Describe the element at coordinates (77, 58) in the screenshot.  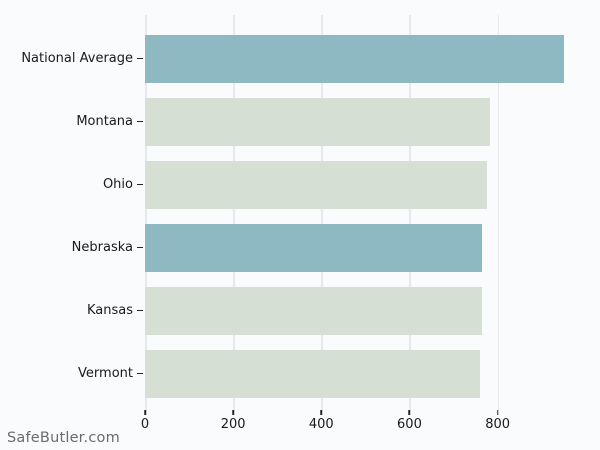
I see `y-label: National Average` at that location.